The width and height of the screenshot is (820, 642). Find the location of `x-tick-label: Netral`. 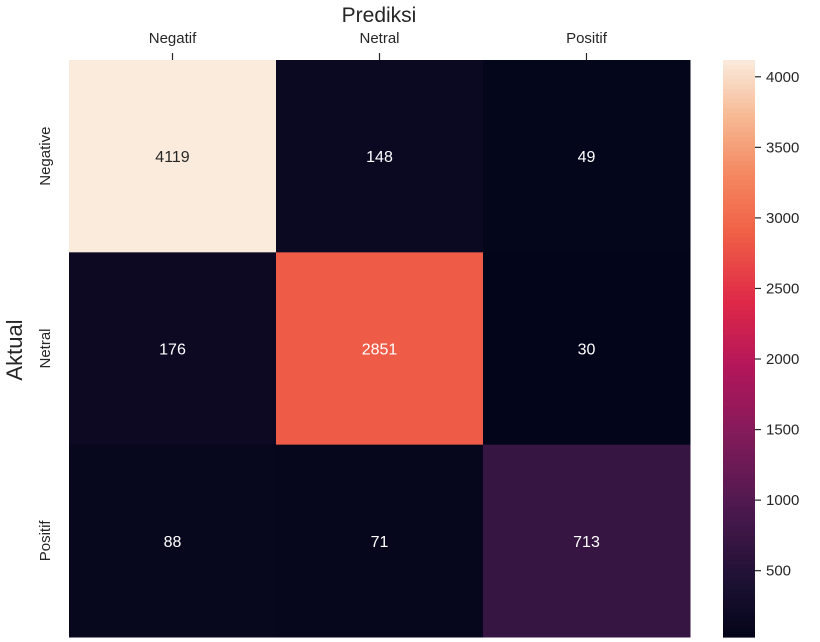

x-tick-label: Netral is located at coordinates (379, 38).